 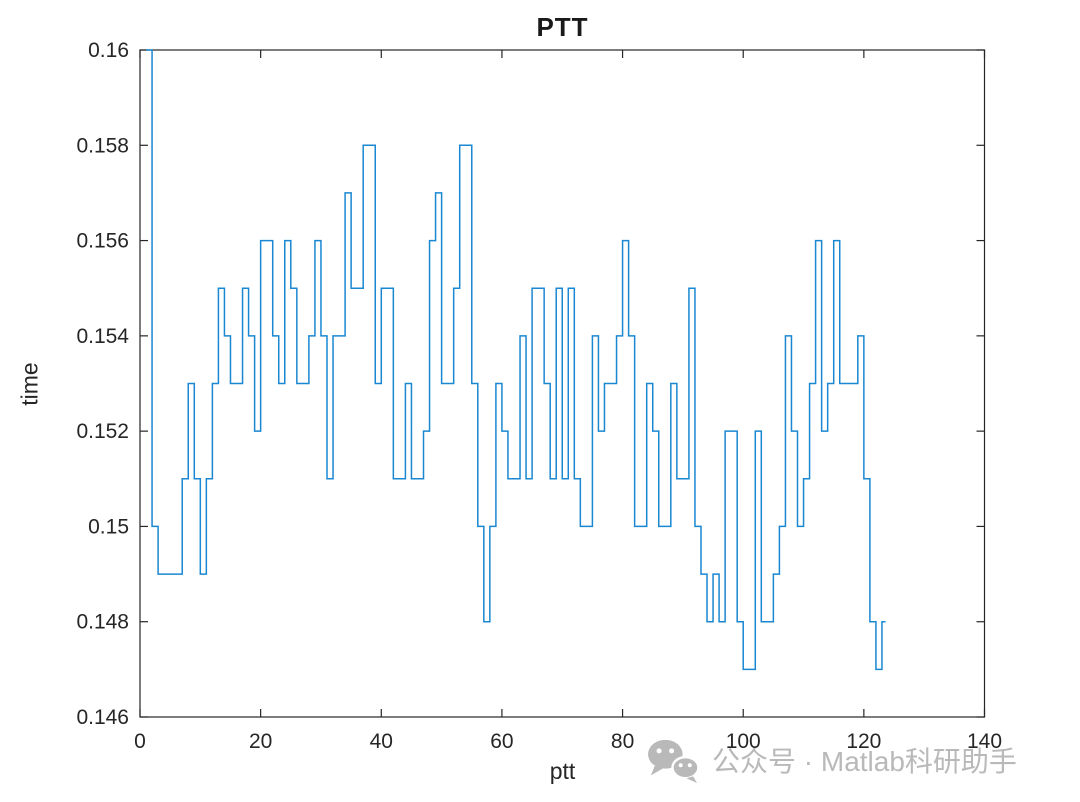 I want to click on x-axis-tick-label: 140, so click(x=984, y=741).